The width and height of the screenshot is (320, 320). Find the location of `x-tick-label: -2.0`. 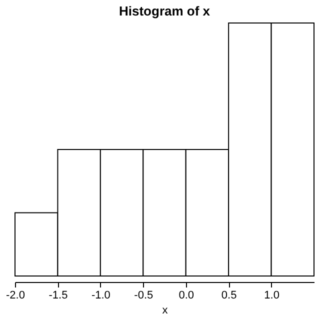

x-tick-label: -2.0 is located at coordinates (15, 296).